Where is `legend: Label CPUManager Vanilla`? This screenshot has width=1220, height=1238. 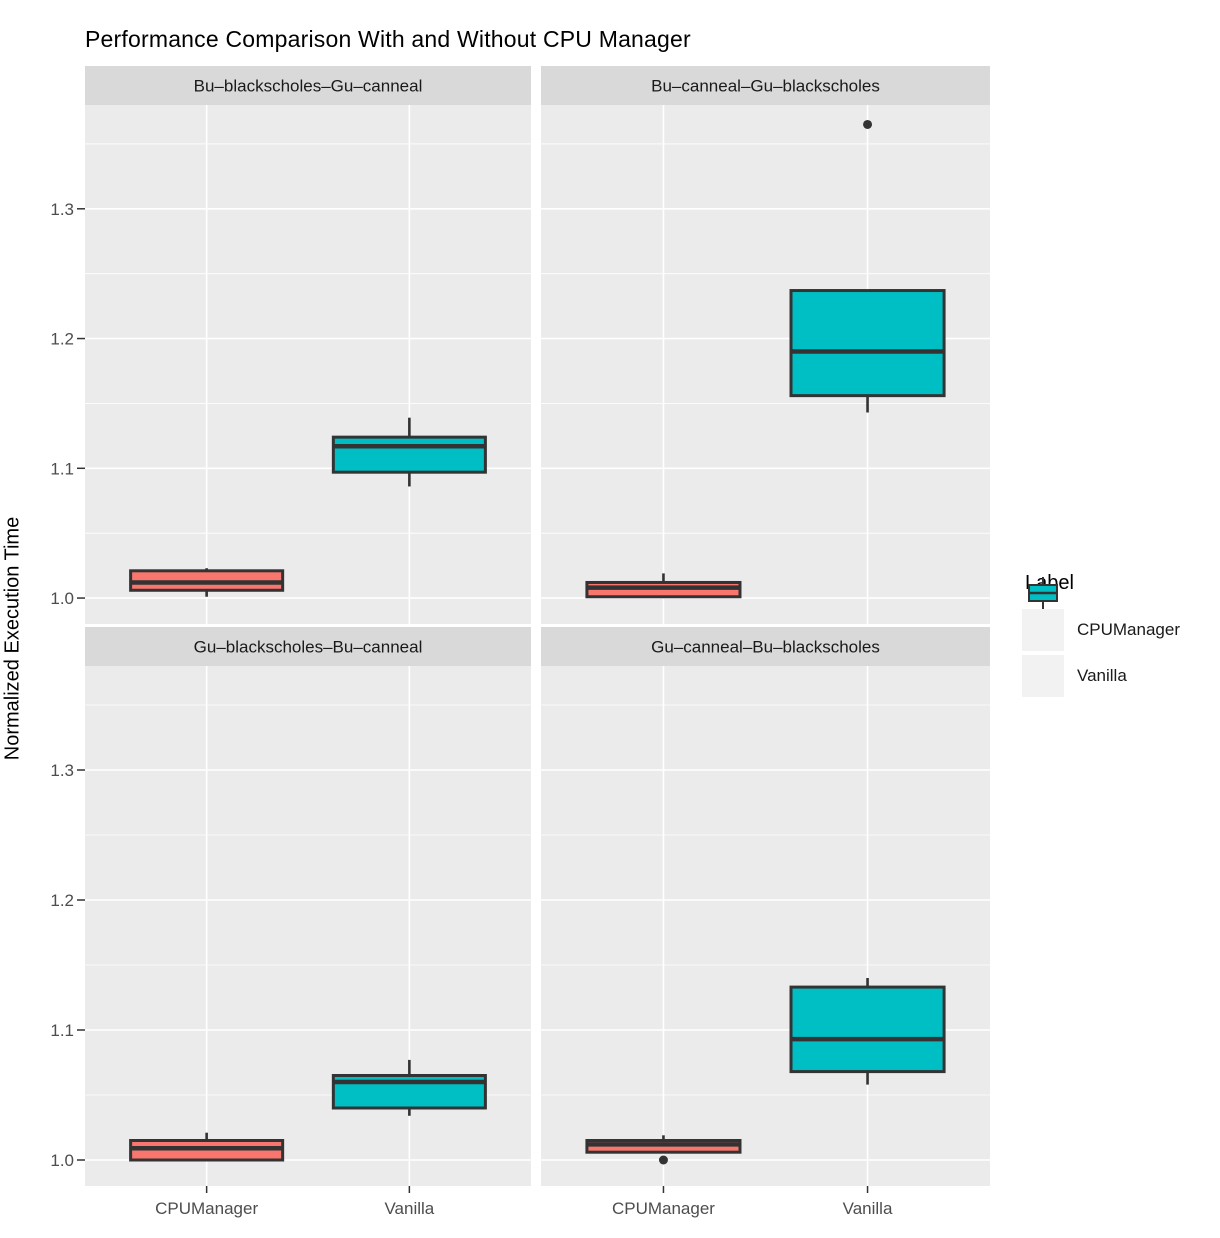
legend: Label CPUManager Vanilla is located at coordinates (1120, 636).